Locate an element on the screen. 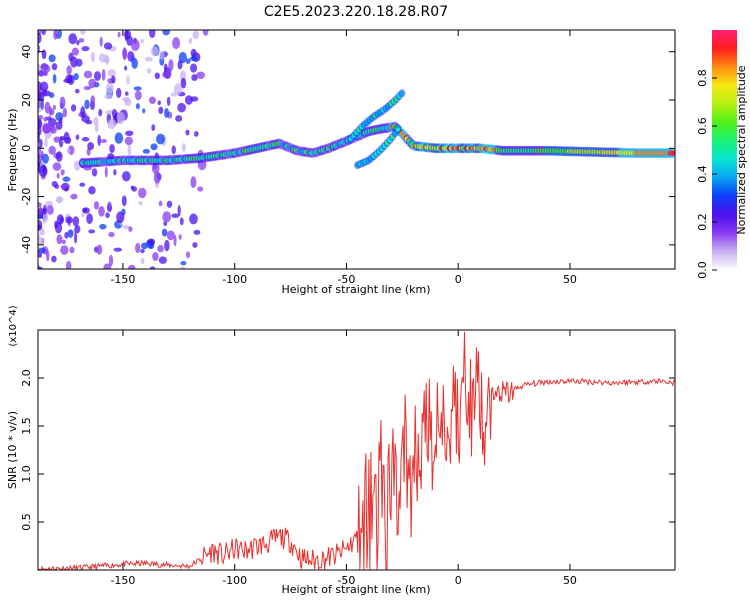  spectrogram-xlabel: Height of straight line (km) is located at coordinates (355, 289).